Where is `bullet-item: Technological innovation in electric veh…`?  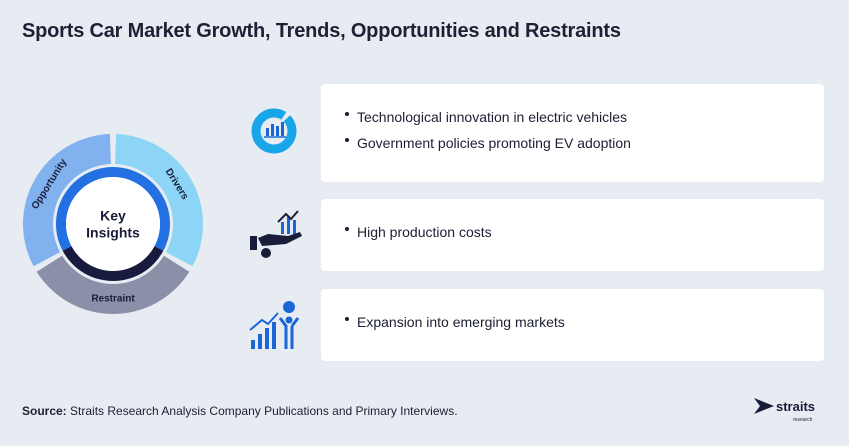
bullet-item: Technological innovation in electric veh… is located at coordinates (488, 117).